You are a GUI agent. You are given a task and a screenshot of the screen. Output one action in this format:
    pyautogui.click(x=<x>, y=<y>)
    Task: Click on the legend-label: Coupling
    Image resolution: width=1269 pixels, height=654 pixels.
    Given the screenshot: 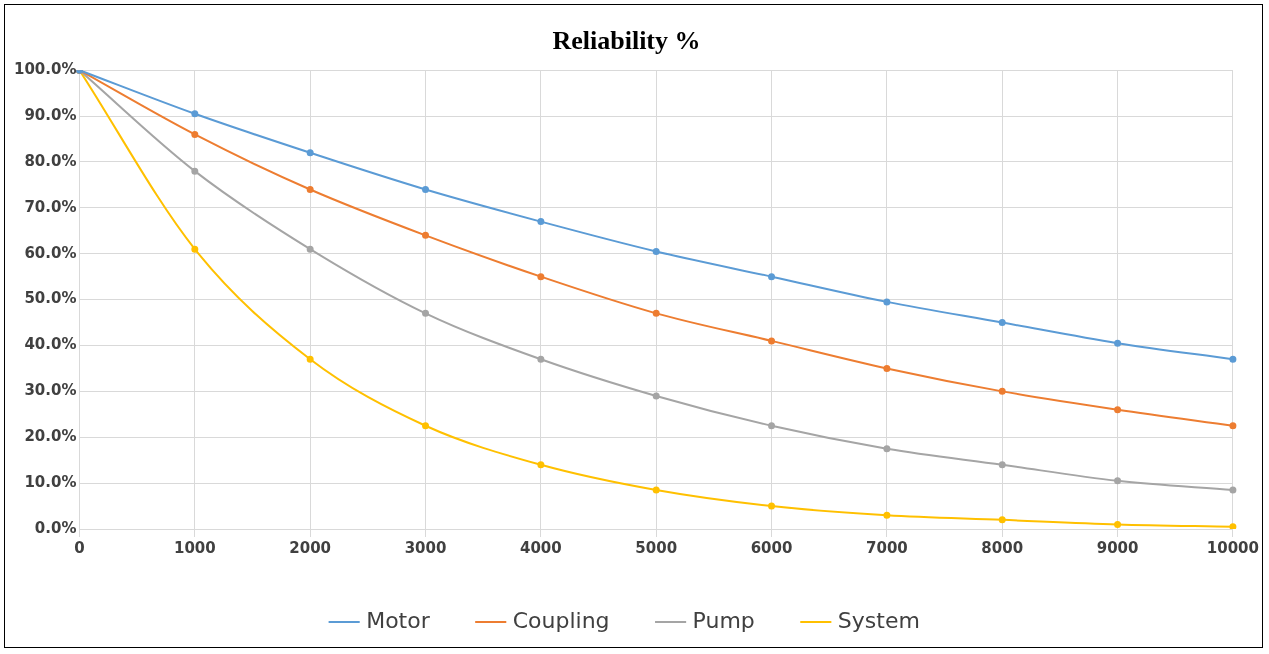 What is the action you would take?
    pyautogui.click(x=561, y=620)
    